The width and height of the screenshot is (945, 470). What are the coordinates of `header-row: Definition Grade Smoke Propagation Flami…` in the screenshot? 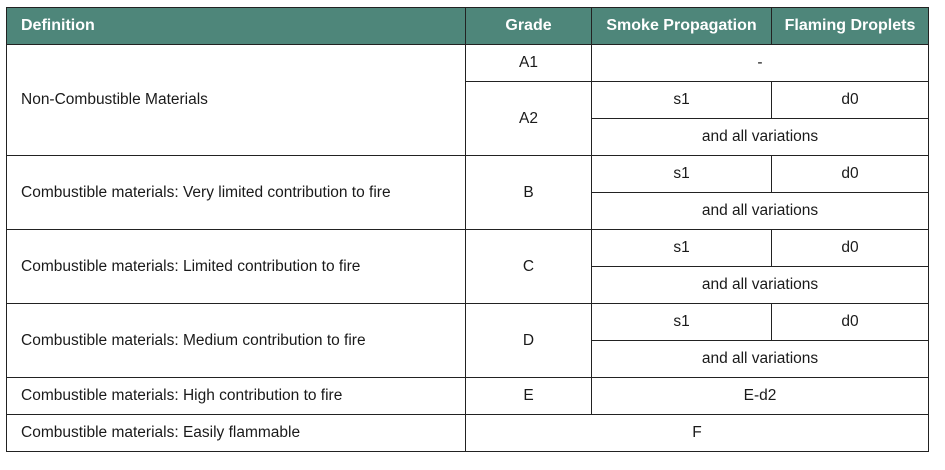 It's located at (467, 26).